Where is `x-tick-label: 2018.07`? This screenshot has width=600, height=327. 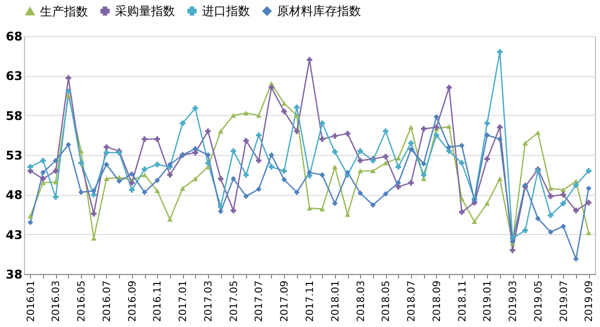
x-tick-label: 2018.07 is located at coordinates (412, 301).